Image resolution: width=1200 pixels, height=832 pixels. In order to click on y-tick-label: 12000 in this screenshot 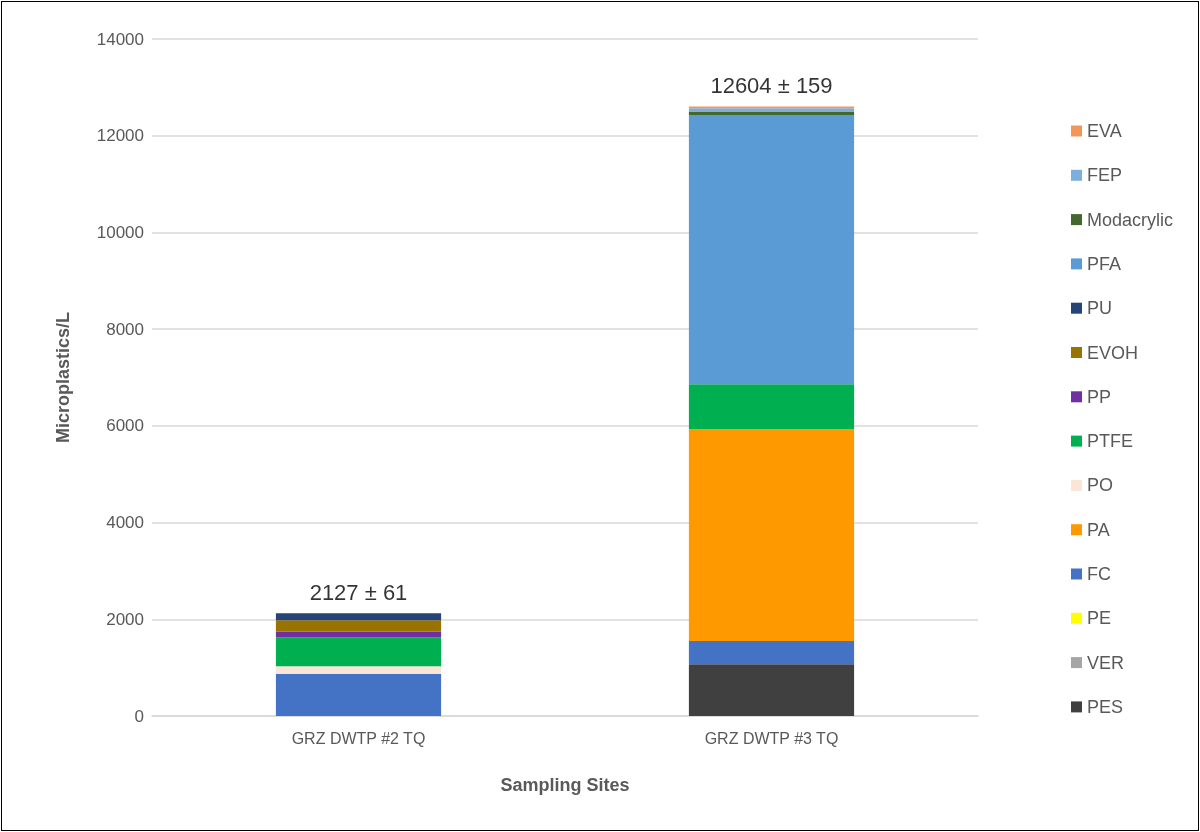, I will do `click(120, 136)`.